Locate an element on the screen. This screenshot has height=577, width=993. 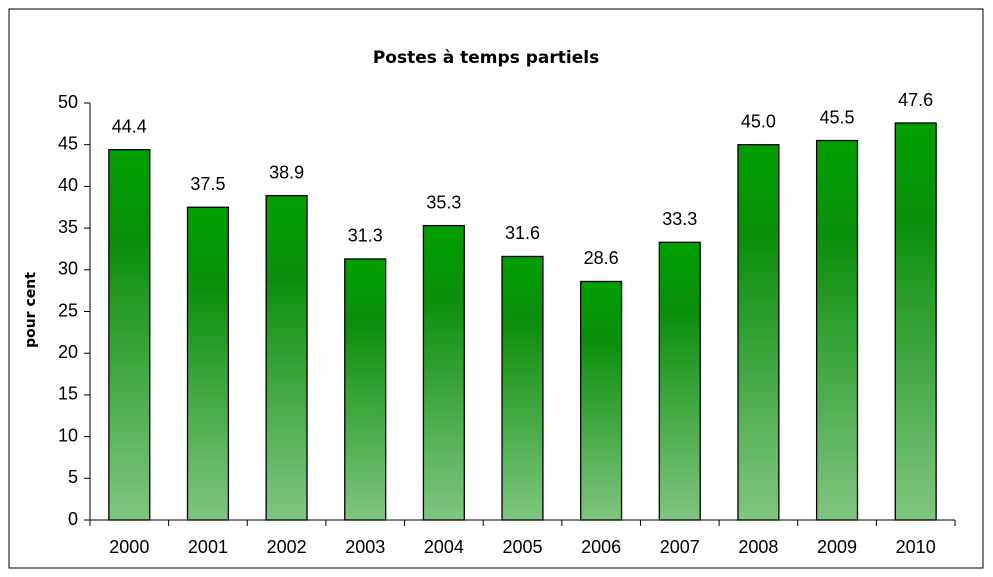
x-tick-label: 2001 is located at coordinates (208, 547).